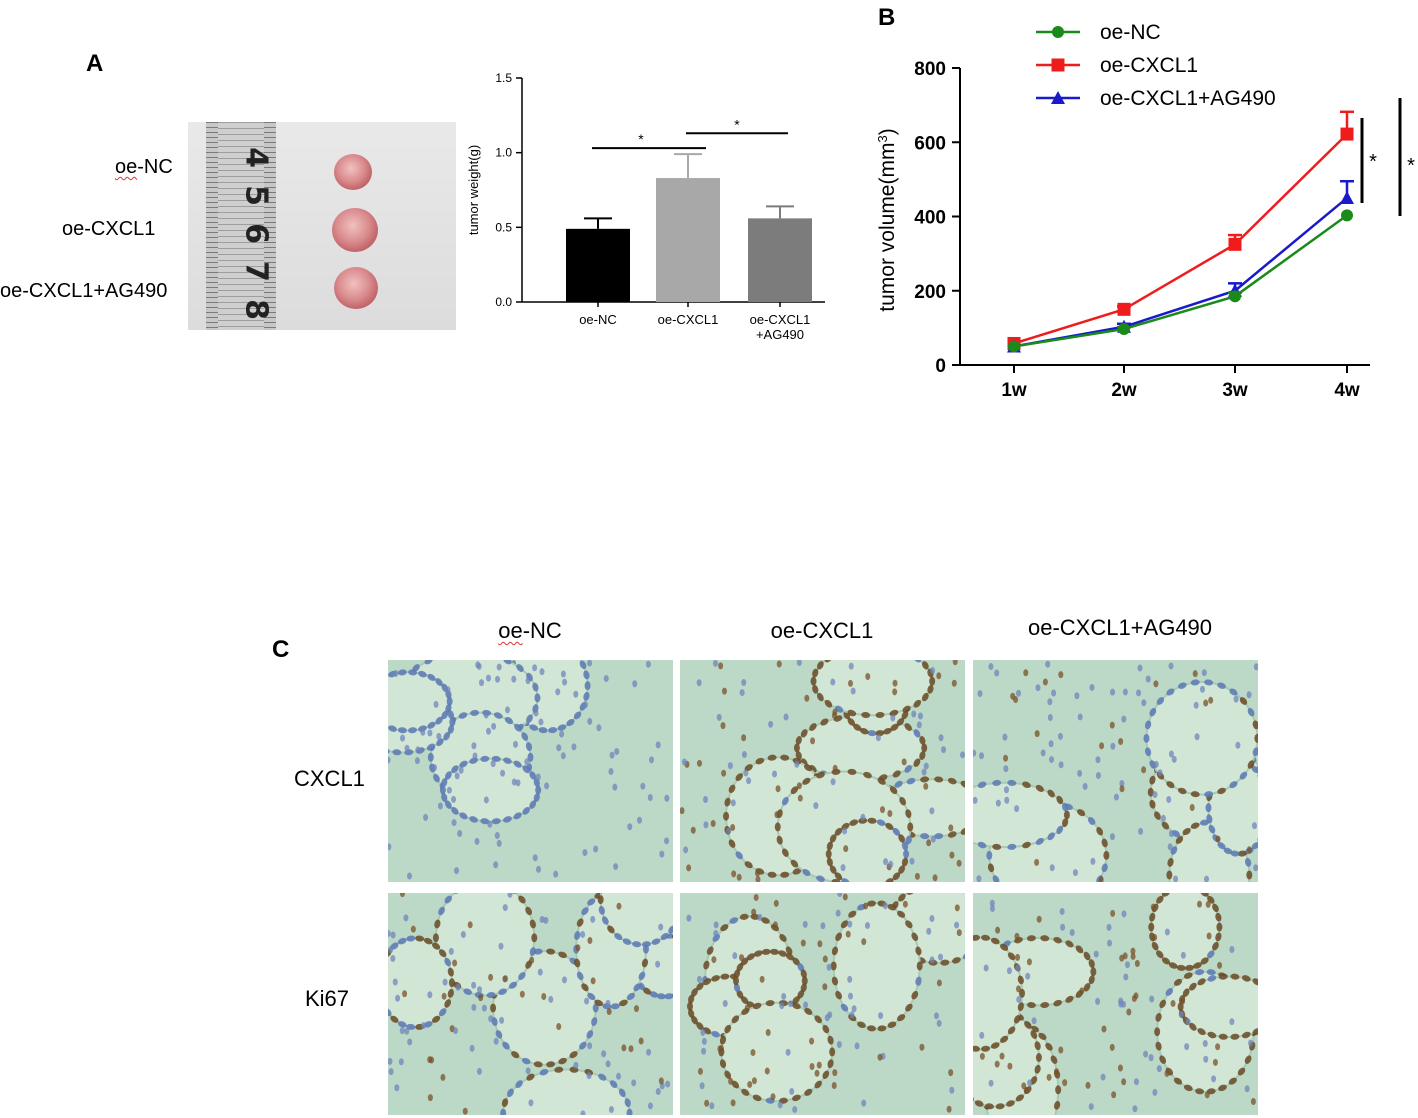 The image size is (1418, 1118). I want to click on ruler: 4 5 6 7 8, so click(241, 226).